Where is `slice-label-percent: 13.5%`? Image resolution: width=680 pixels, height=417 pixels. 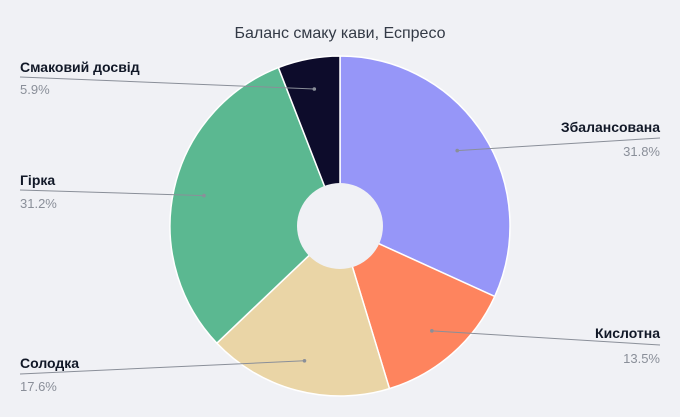
slice-label-percent: 13.5% is located at coordinates (641, 358).